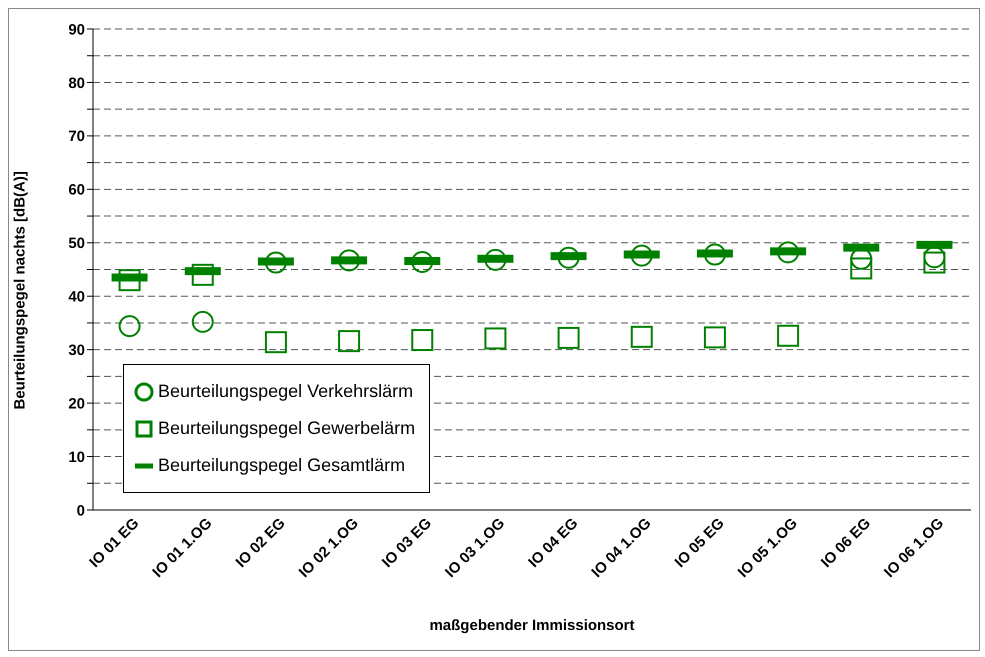 The height and width of the screenshot is (657, 985). Describe the element at coordinates (846, 543) in the screenshot. I see `x-tick-label: IO 06 EG` at that location.